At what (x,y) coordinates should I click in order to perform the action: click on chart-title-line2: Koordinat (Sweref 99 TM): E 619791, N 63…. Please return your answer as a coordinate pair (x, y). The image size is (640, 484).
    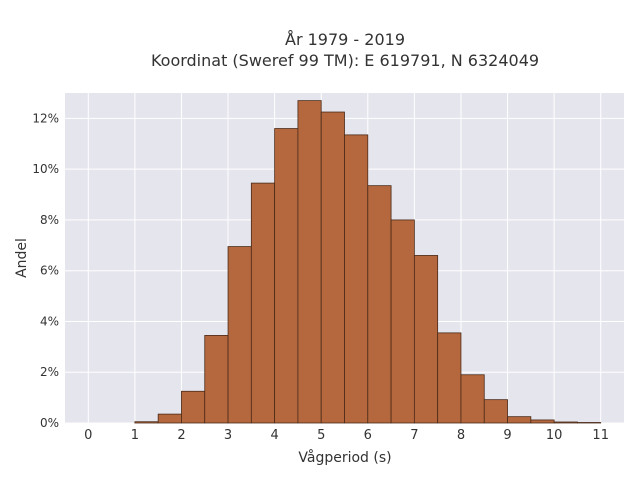
    Looking at the image, I should click on (345, 60).